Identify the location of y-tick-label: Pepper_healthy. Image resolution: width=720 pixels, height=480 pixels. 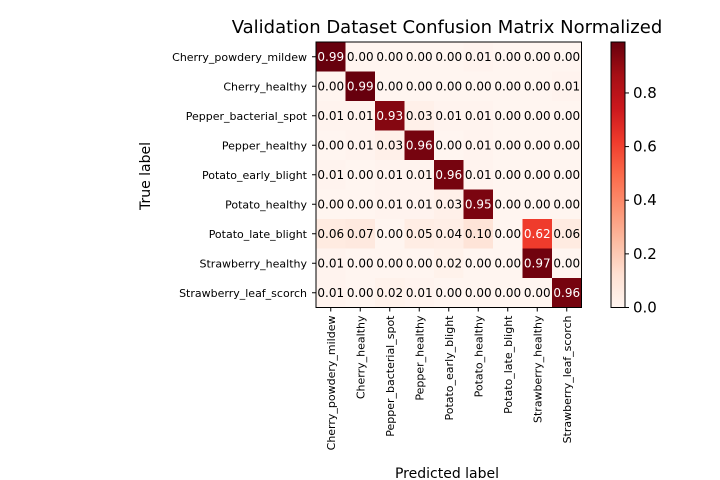
(265, 145).